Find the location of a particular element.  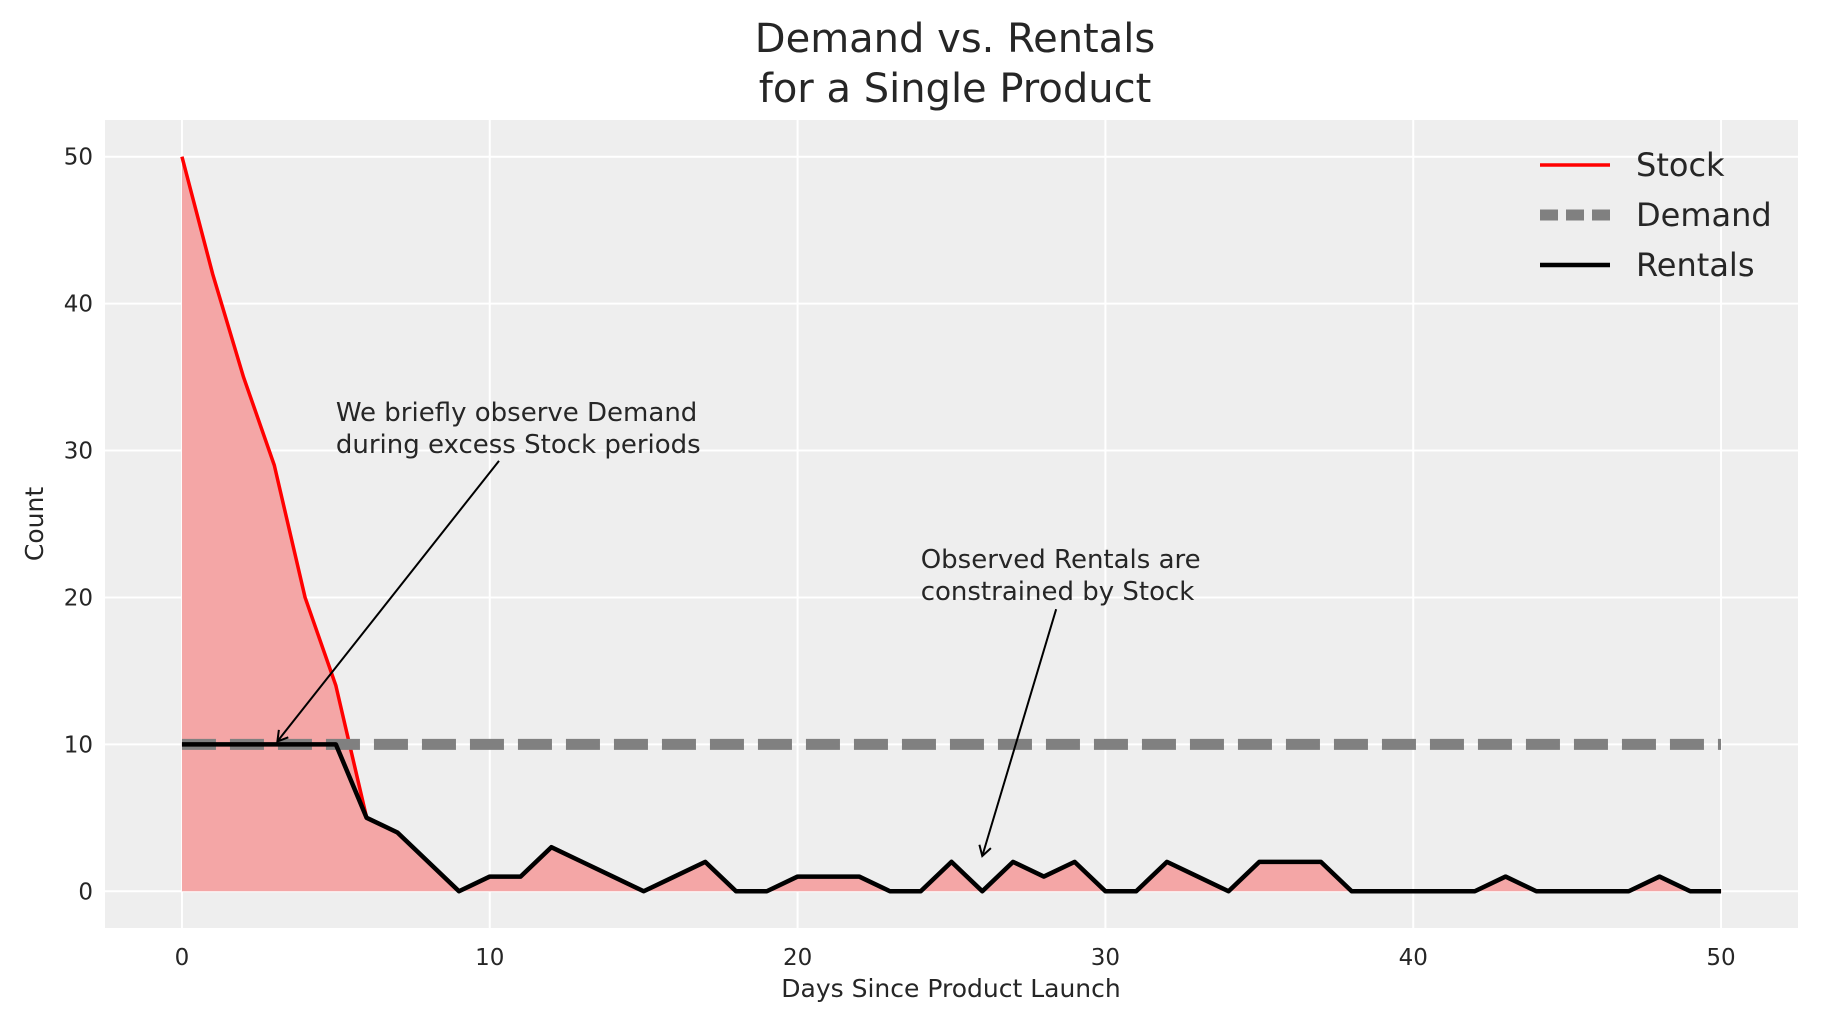

legend-label-stock: Stock is located at coordinates (1680, 165).